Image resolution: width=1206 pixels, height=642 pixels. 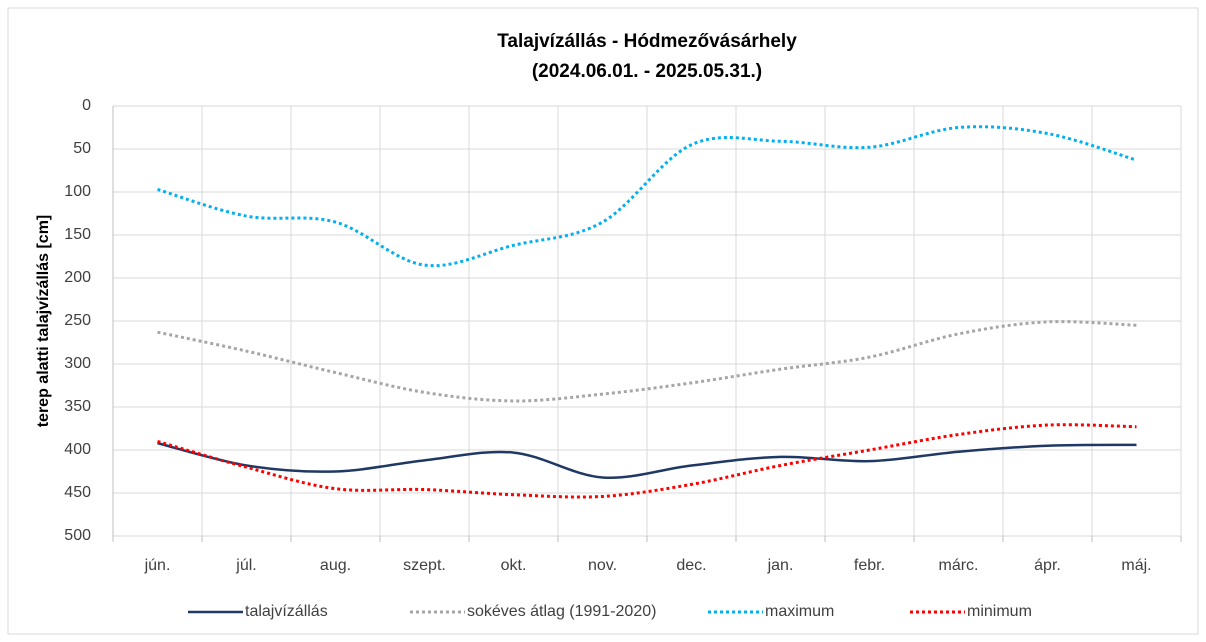 What do you see at coordinates (514, 565) in the screenshot?
I see `x-tick-label: okt.` at bounding box center [514, 565].